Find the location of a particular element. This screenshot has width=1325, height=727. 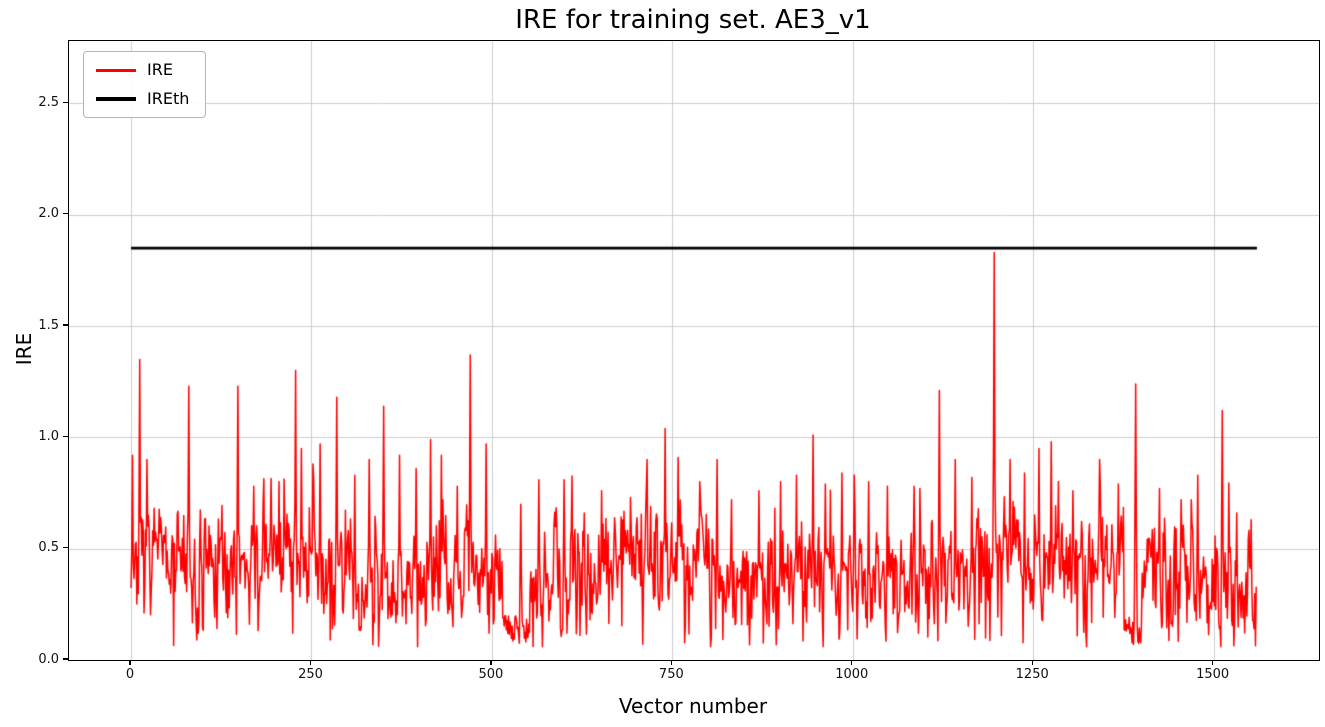

x-axis-label: Vector number is located at coordinates (693, 706).